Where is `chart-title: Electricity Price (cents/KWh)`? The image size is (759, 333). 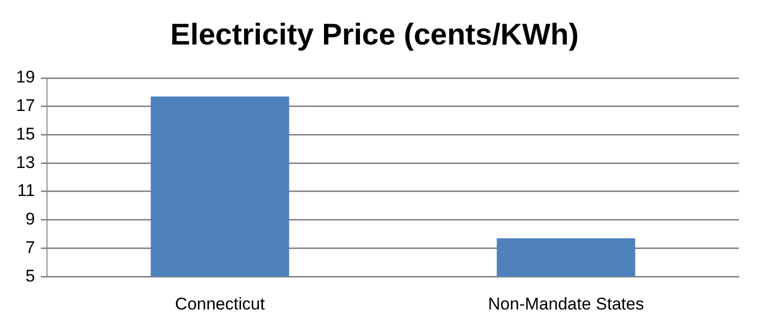
chart-title: Electricity Price (cents/KWh) is located at coordinates (374, 35).